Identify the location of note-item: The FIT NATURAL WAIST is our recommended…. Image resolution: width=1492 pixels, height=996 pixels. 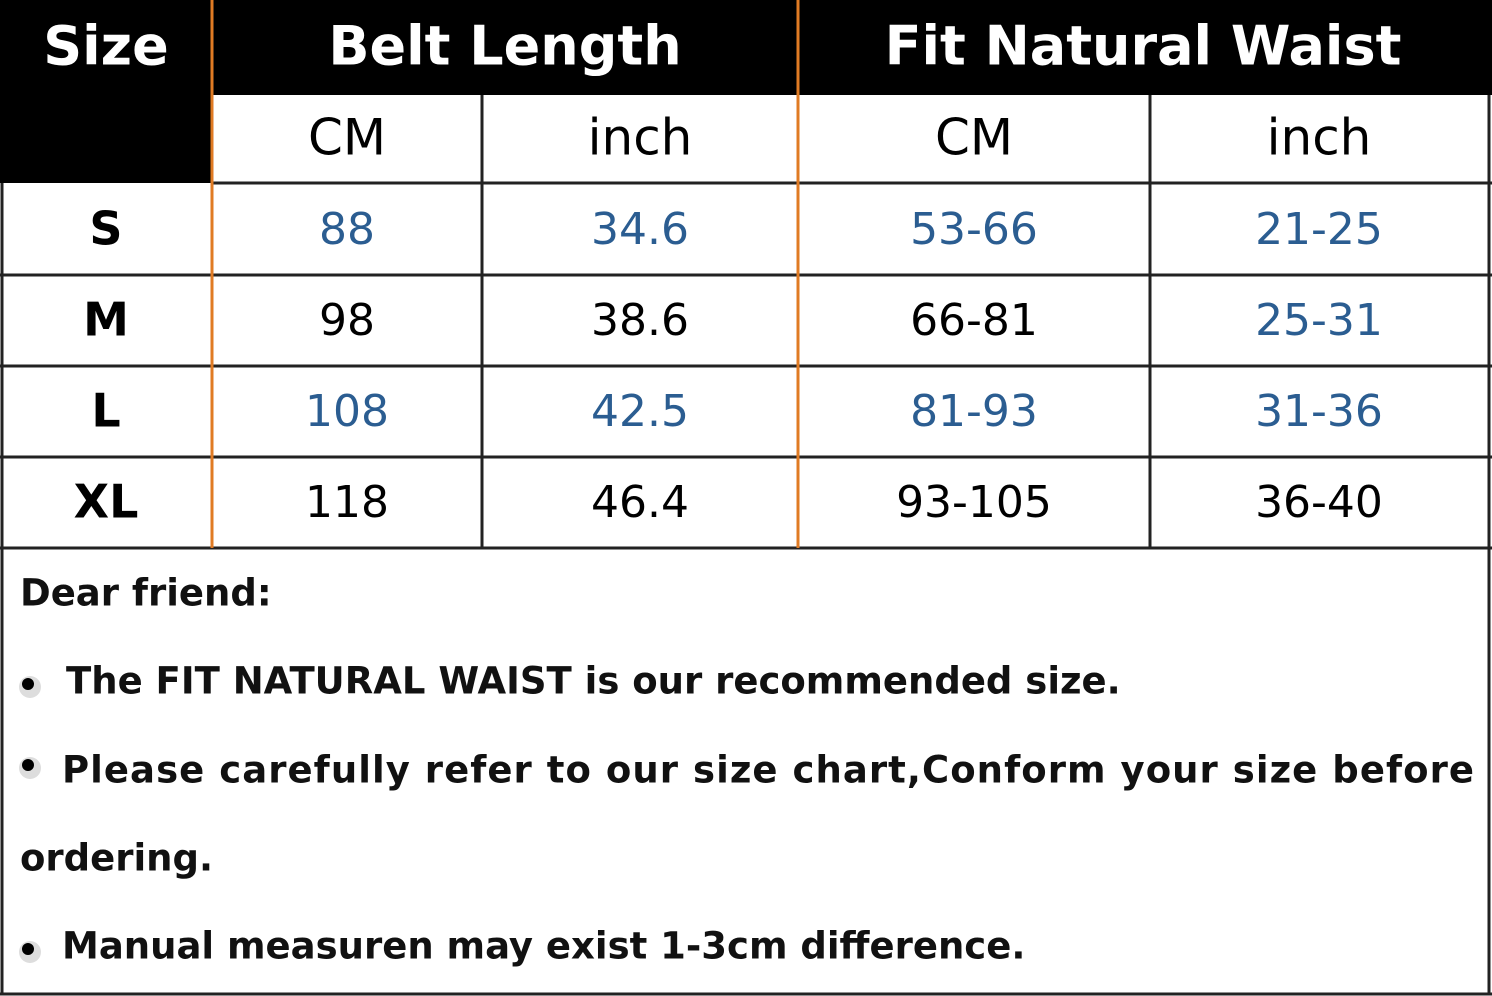
(593, 681).